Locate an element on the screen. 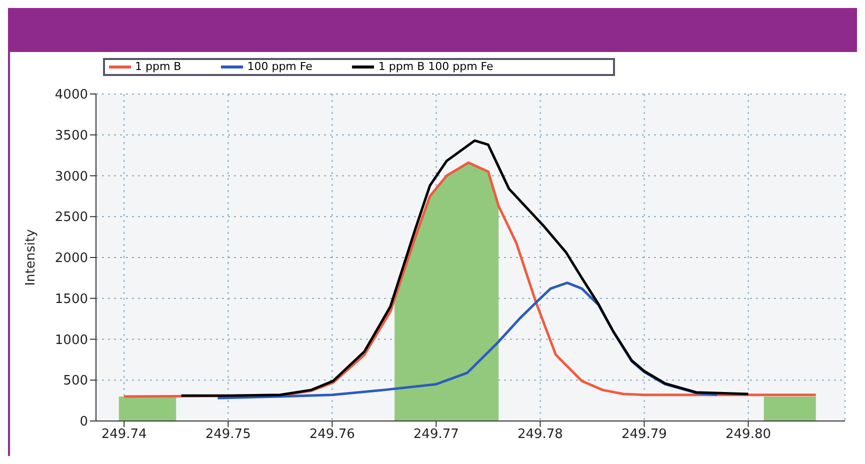 The width and height of the screenshot is (865, 464). y-tick-label: 4000 is located at coordinates (71, 95).